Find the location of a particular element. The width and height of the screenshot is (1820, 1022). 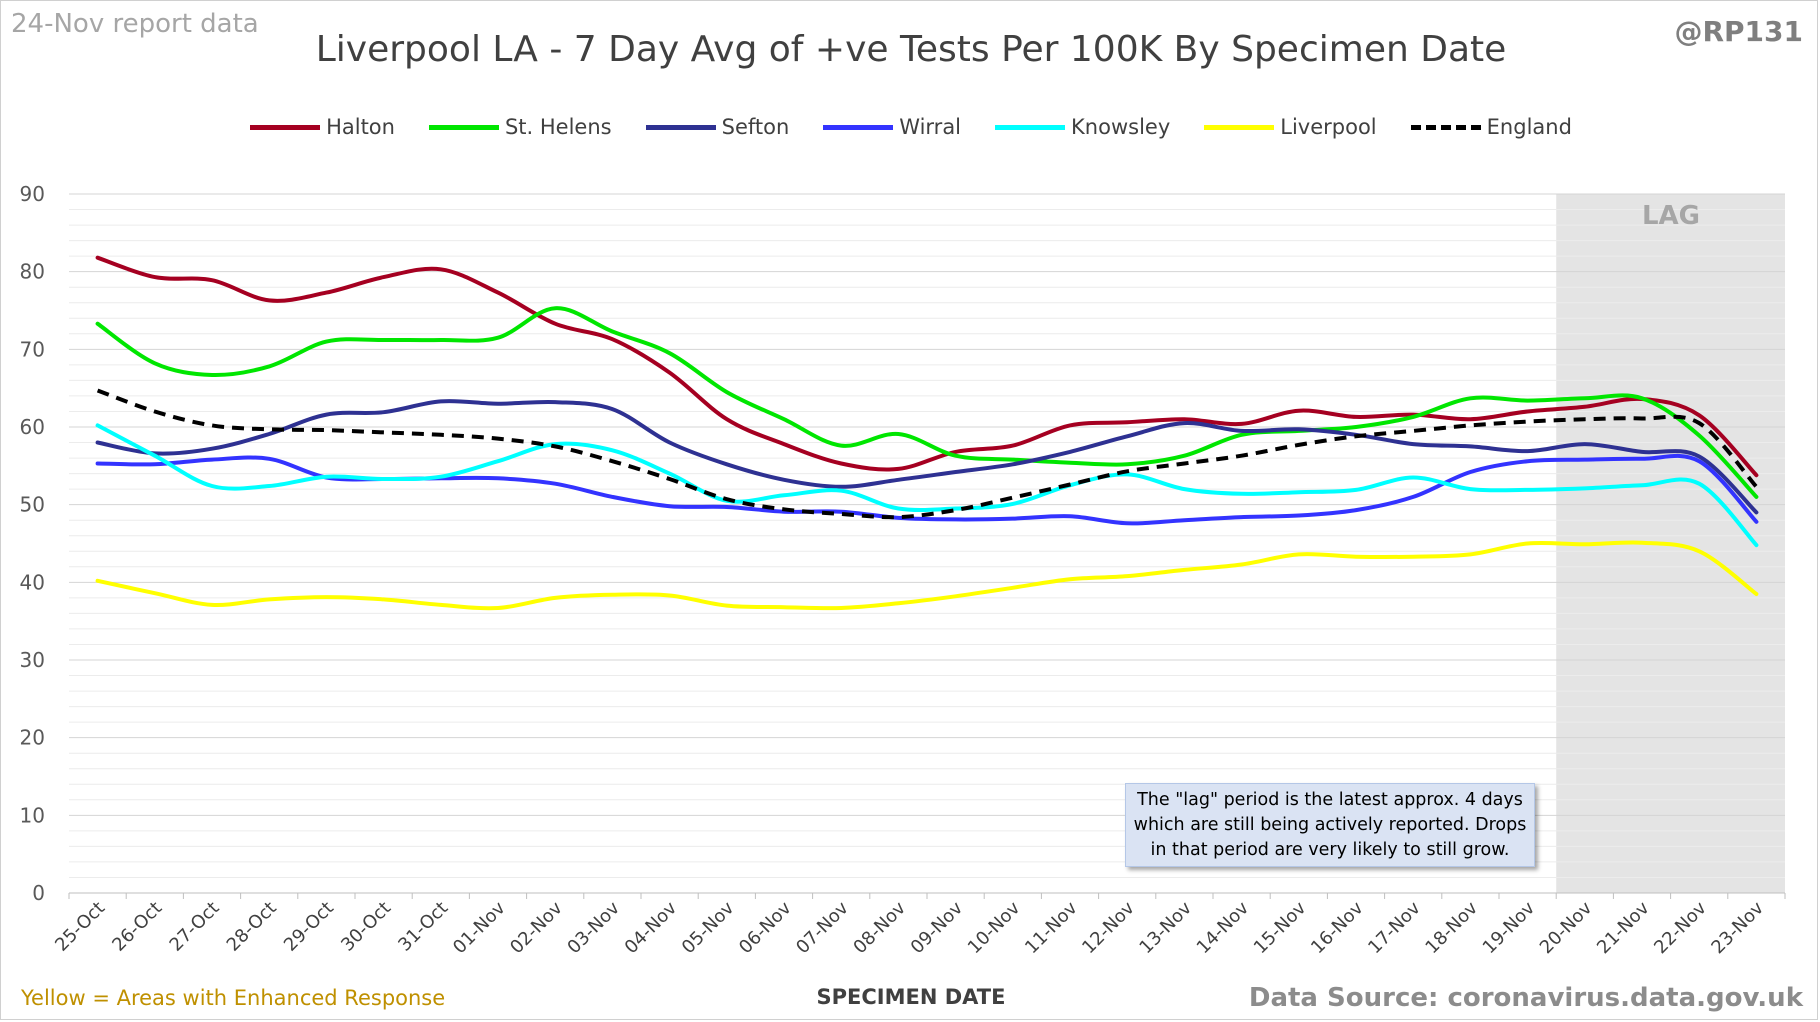

series-line-knowsley is located at coordinates (927, 485).